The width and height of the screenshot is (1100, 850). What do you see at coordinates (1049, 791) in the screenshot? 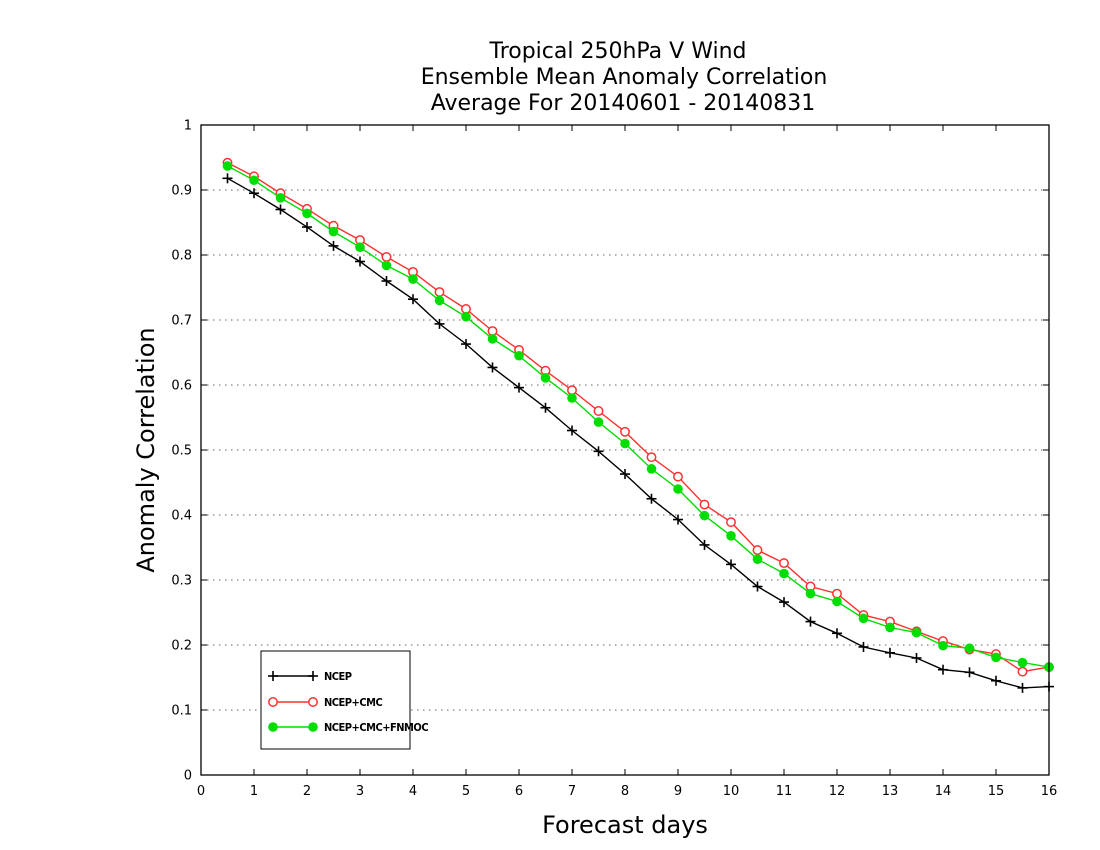
I see `x-tick-label: 16` at bounding box center [1049, 791].